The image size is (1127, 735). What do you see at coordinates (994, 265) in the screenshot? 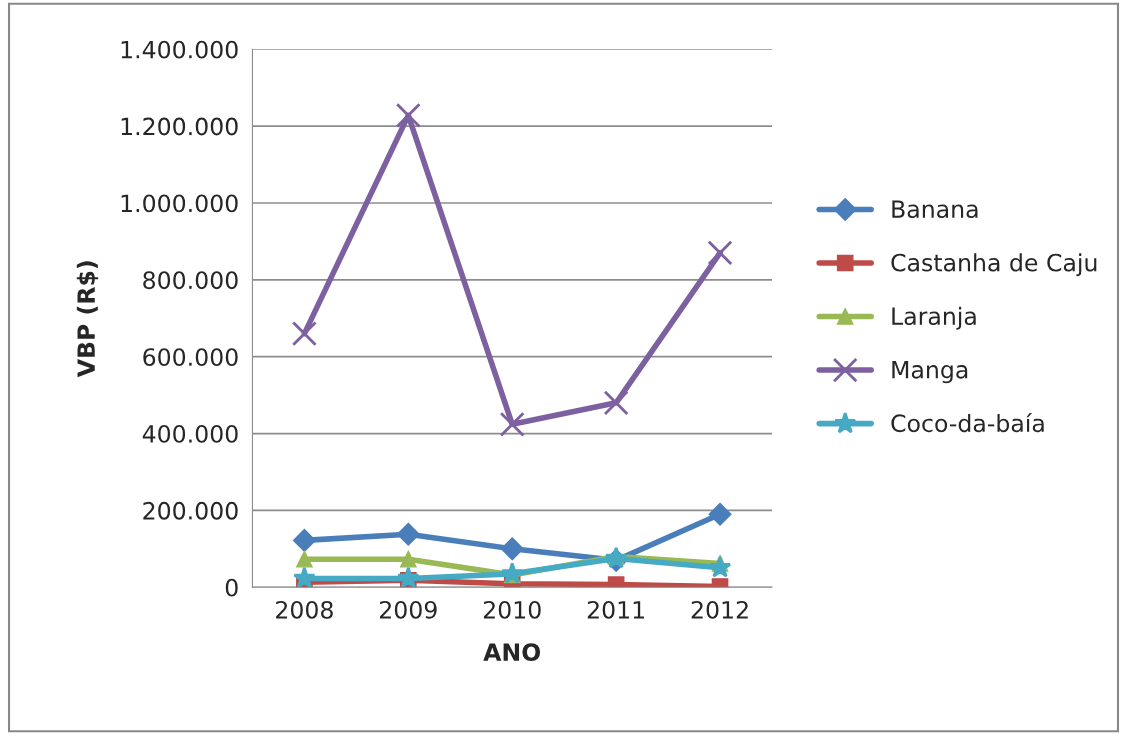
I see `legend-label: Castanha de Caju` at bounding box center [994, 265].